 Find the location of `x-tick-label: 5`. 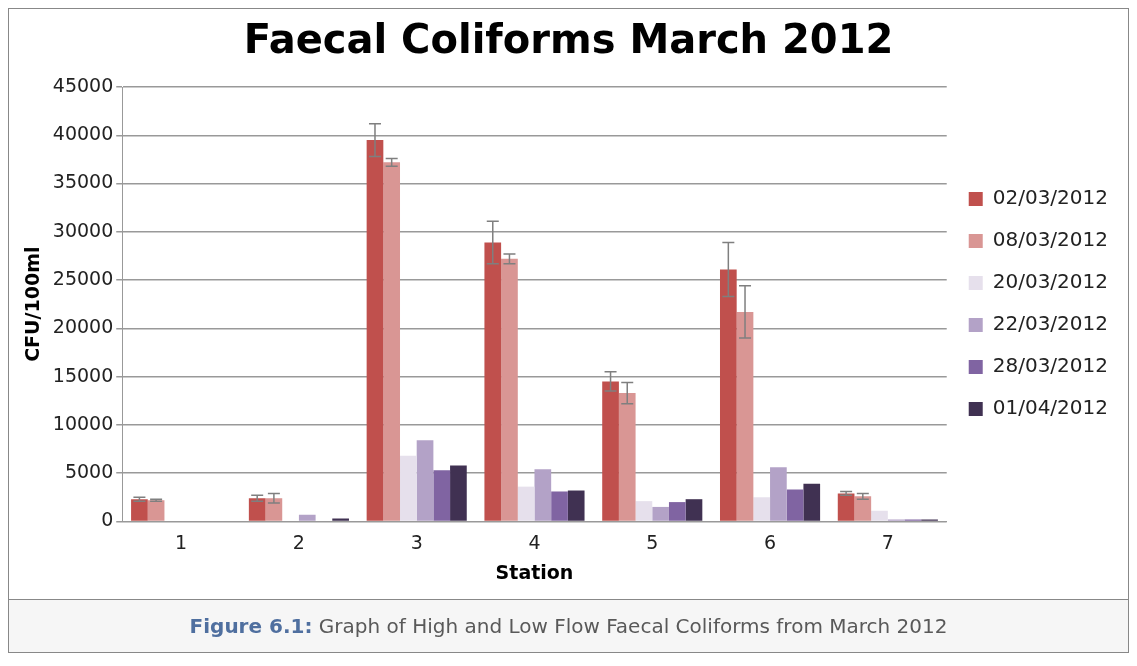

x-tick-label: 5 is located at coordinates (652, 541).